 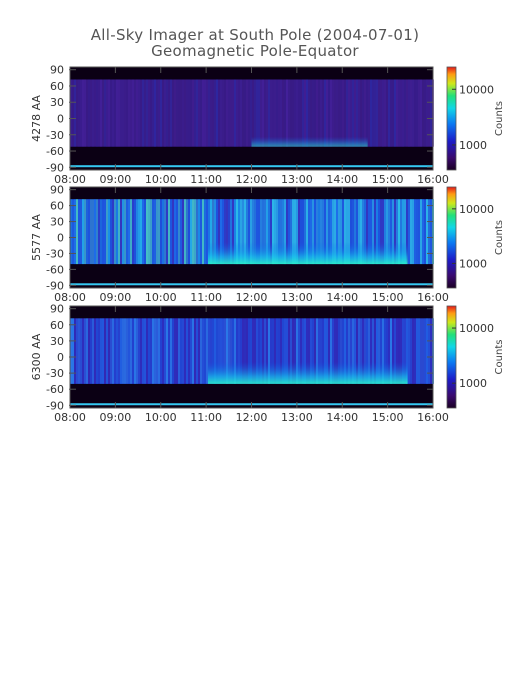 I want to click on y-tick-label: 90, so click(x=57, y=70).